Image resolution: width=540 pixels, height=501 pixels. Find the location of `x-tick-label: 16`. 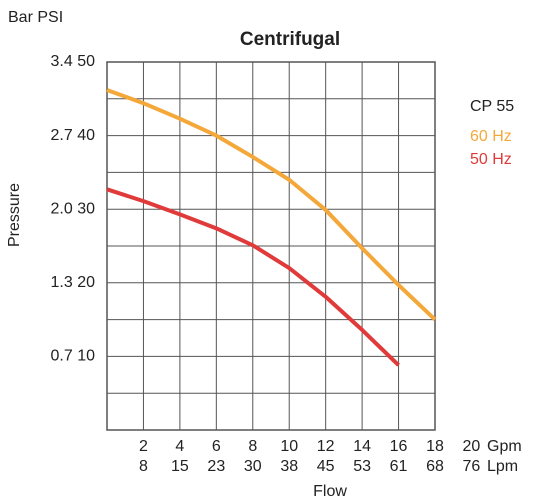

x-tick-label: 16 is located at coordinates (399, 446).